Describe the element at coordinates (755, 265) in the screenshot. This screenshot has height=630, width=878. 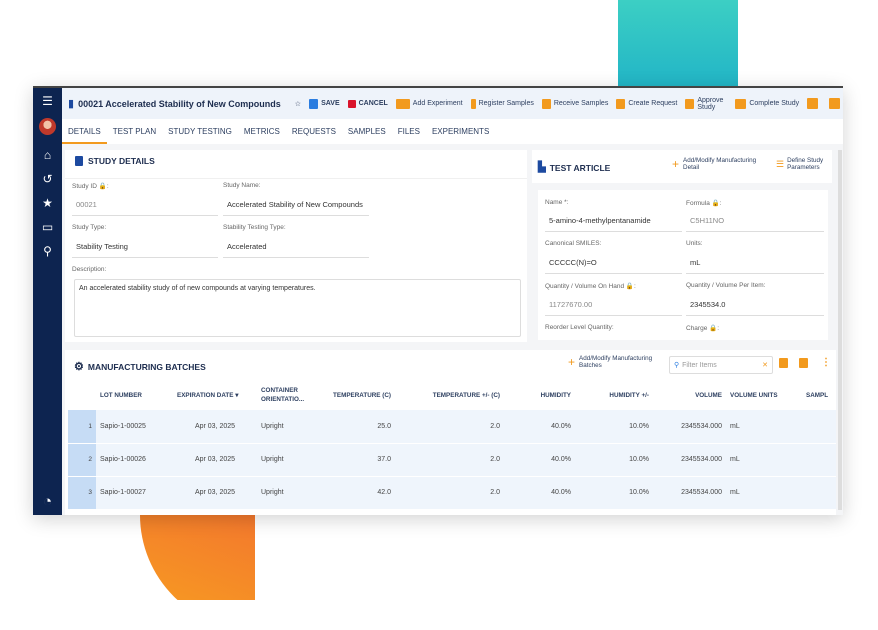
I see `units-field: mL` at that location.